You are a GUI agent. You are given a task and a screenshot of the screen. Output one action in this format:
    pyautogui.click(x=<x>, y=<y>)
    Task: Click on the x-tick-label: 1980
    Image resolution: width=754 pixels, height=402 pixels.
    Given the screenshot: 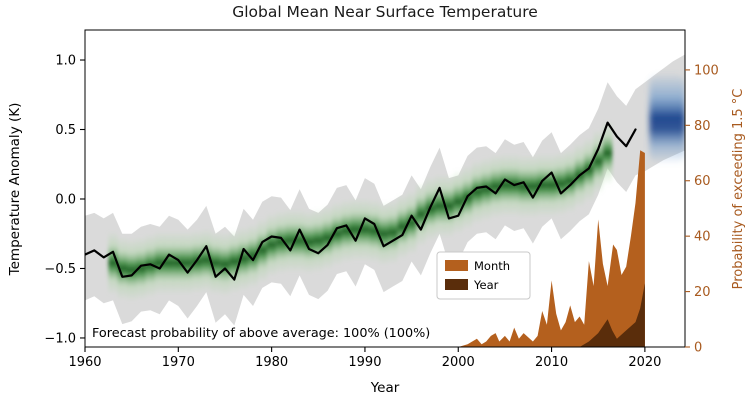 What is the action you would take?
    pyautogui.click(x=271, y=362)
    